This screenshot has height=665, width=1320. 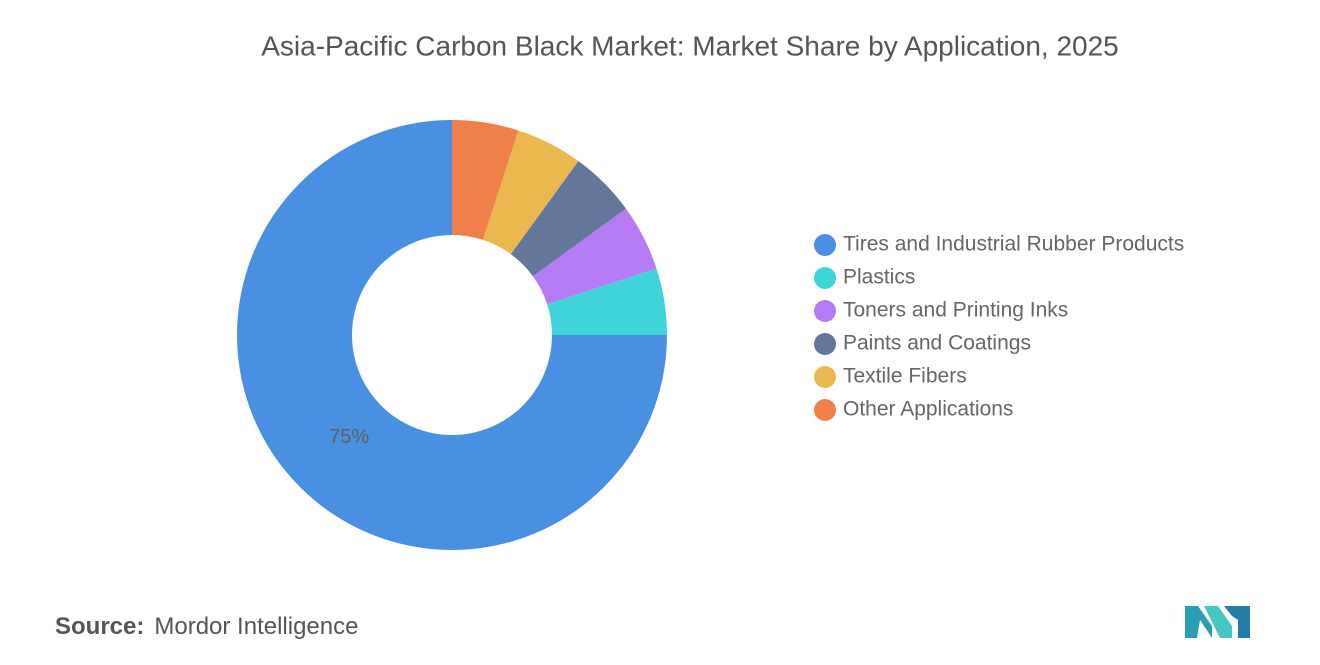 I want to click on logo, so click(x=1217, y=622).